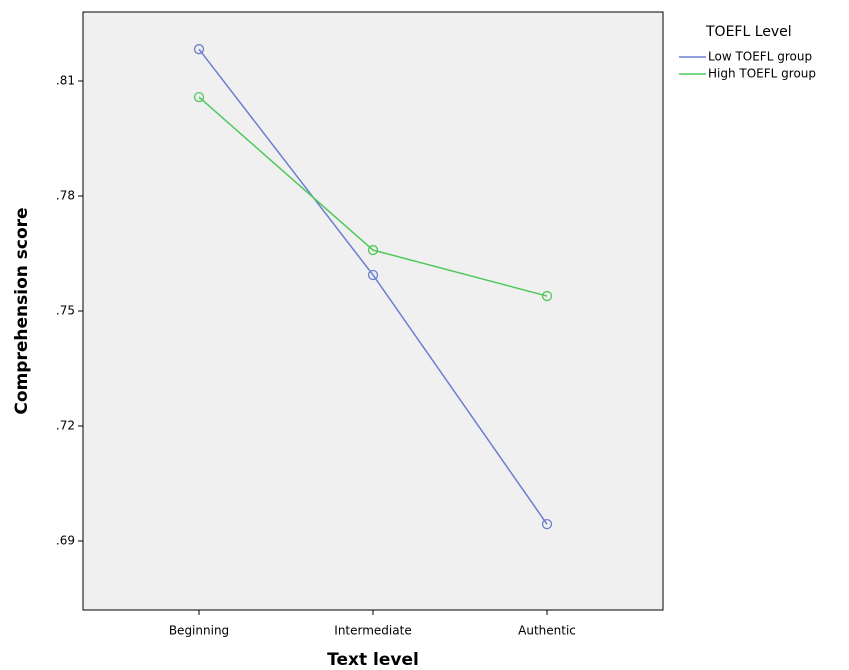 The width and height of the screenshot is (849, 670). I want to click on x-axis-title: Text level, so click(373, 660).